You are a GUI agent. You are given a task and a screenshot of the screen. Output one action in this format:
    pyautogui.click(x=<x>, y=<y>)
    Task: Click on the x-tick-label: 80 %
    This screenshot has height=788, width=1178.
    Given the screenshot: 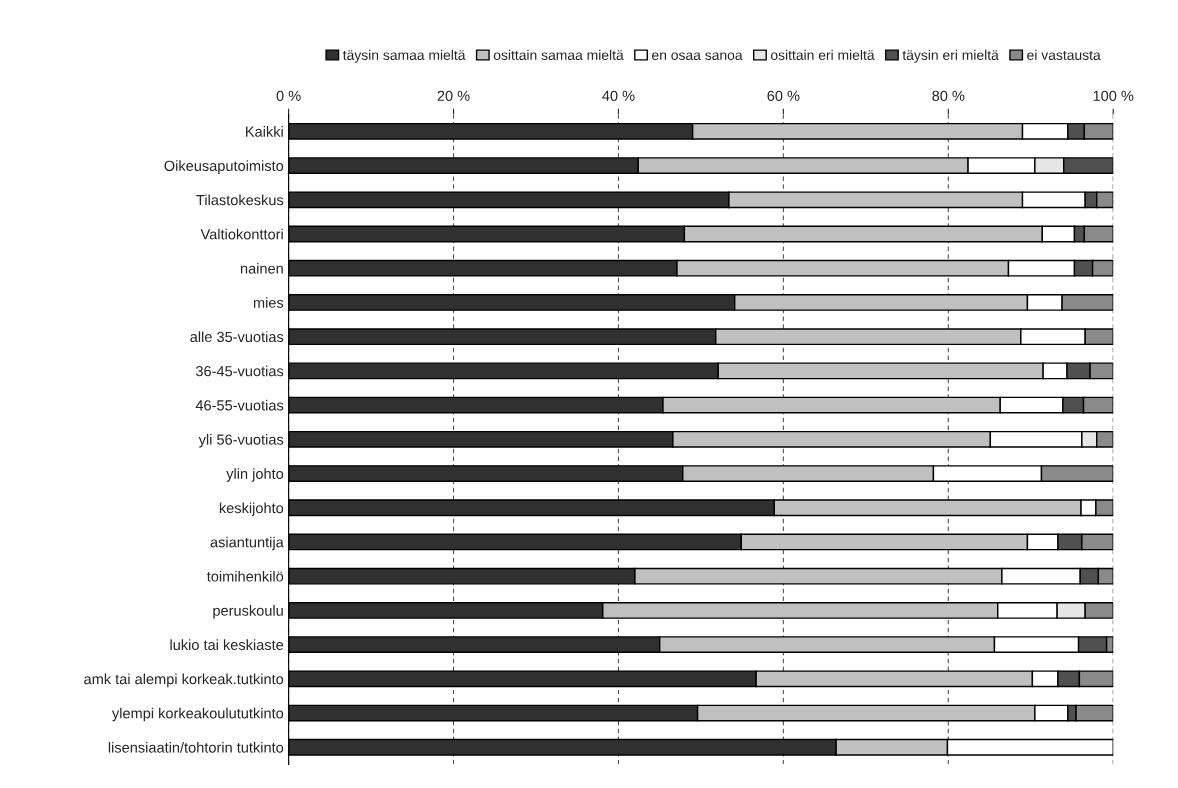 What is the action you would take?
    pyautogui.click(x=948, y=95)
    